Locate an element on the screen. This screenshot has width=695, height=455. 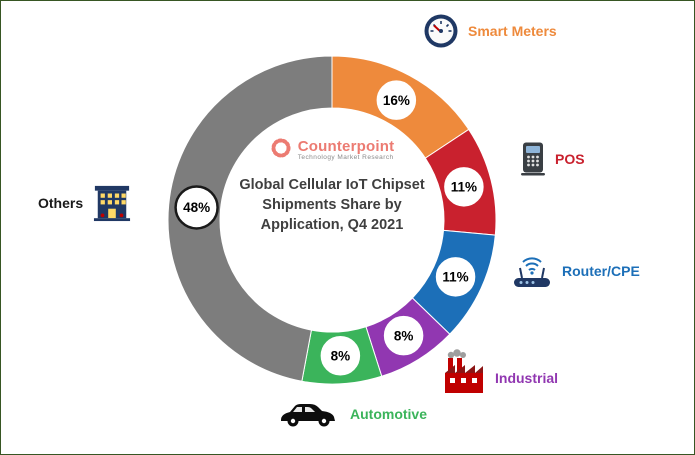
chart-title-line: Shipments Share by is located at coordinates (332, 205).